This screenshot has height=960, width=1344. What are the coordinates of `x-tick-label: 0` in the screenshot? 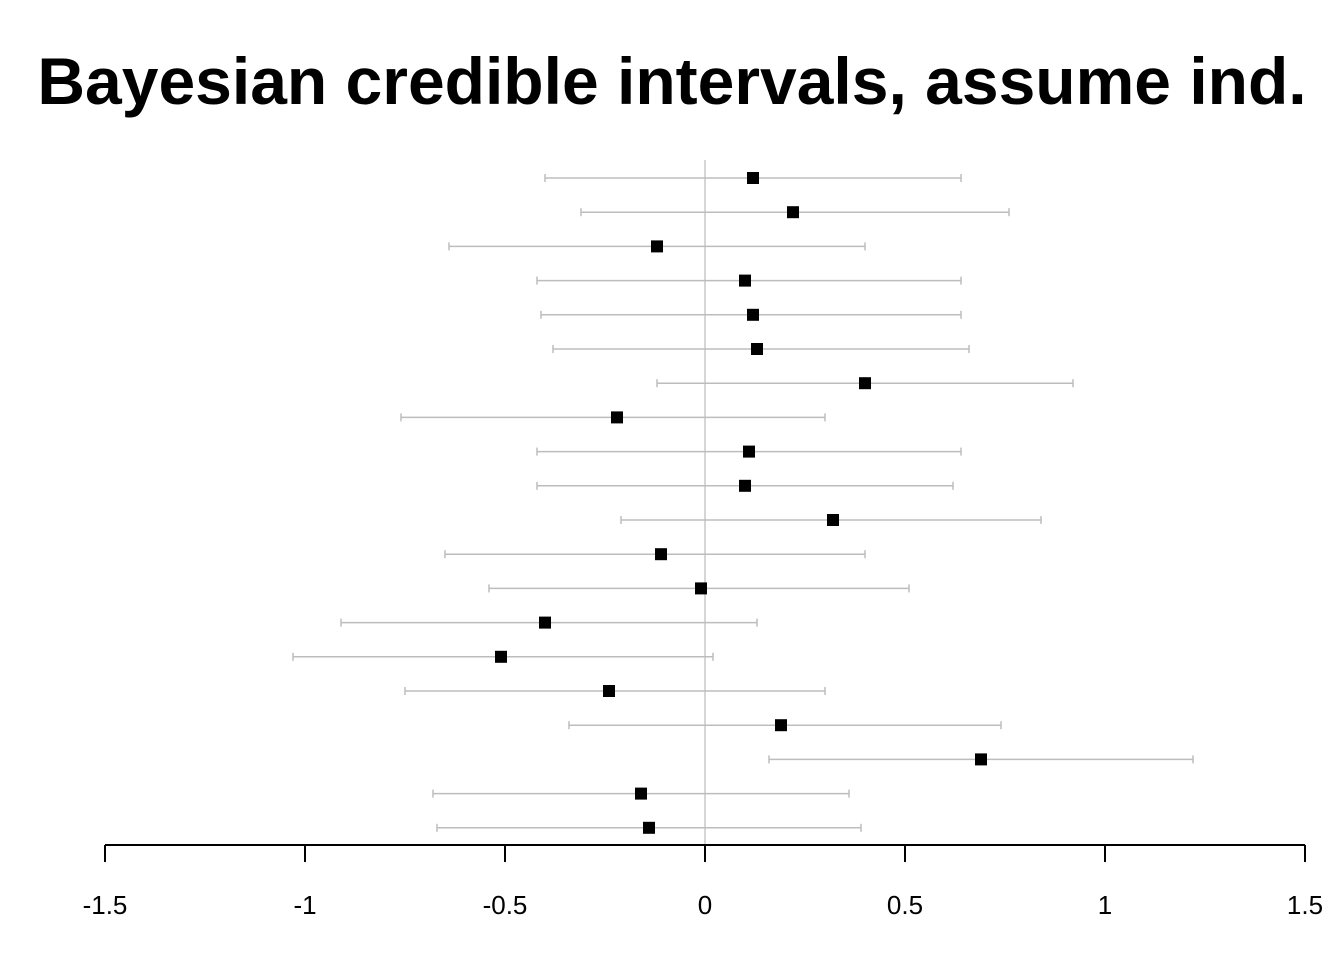 It's located at (705, 905).